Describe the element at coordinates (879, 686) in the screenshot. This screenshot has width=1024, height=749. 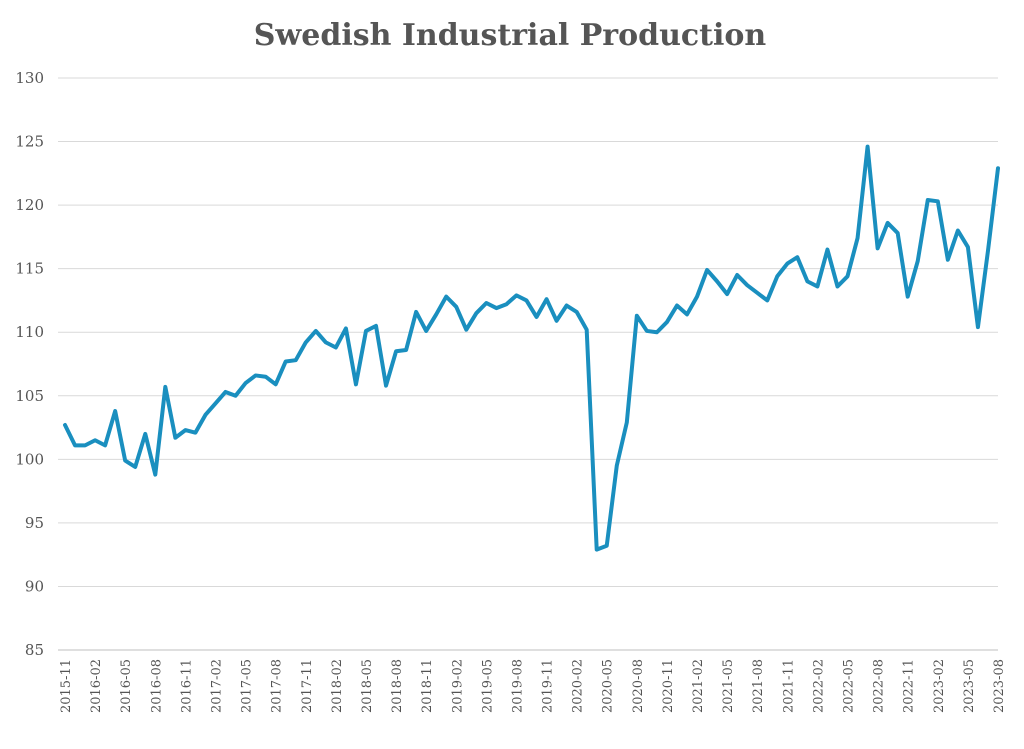
I see `x-tick-label: 2022-08` at that location.